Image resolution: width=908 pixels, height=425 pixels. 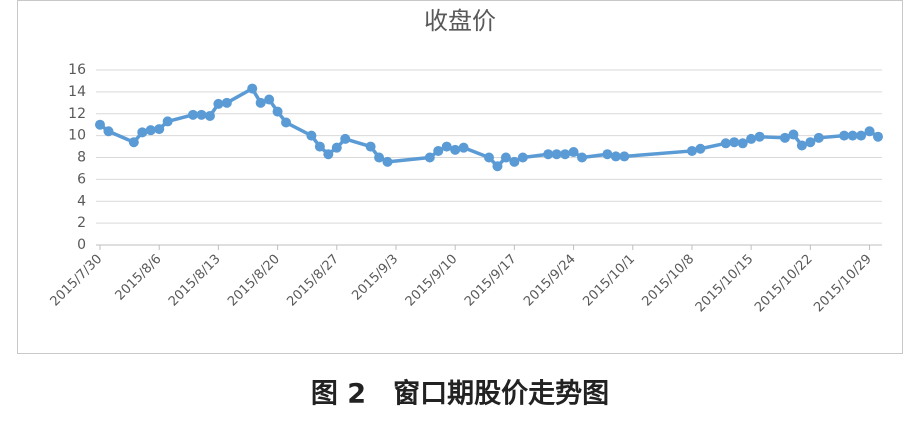 I want to click on x-tick-label: 2015/7/30, so click(x=77, y=281).